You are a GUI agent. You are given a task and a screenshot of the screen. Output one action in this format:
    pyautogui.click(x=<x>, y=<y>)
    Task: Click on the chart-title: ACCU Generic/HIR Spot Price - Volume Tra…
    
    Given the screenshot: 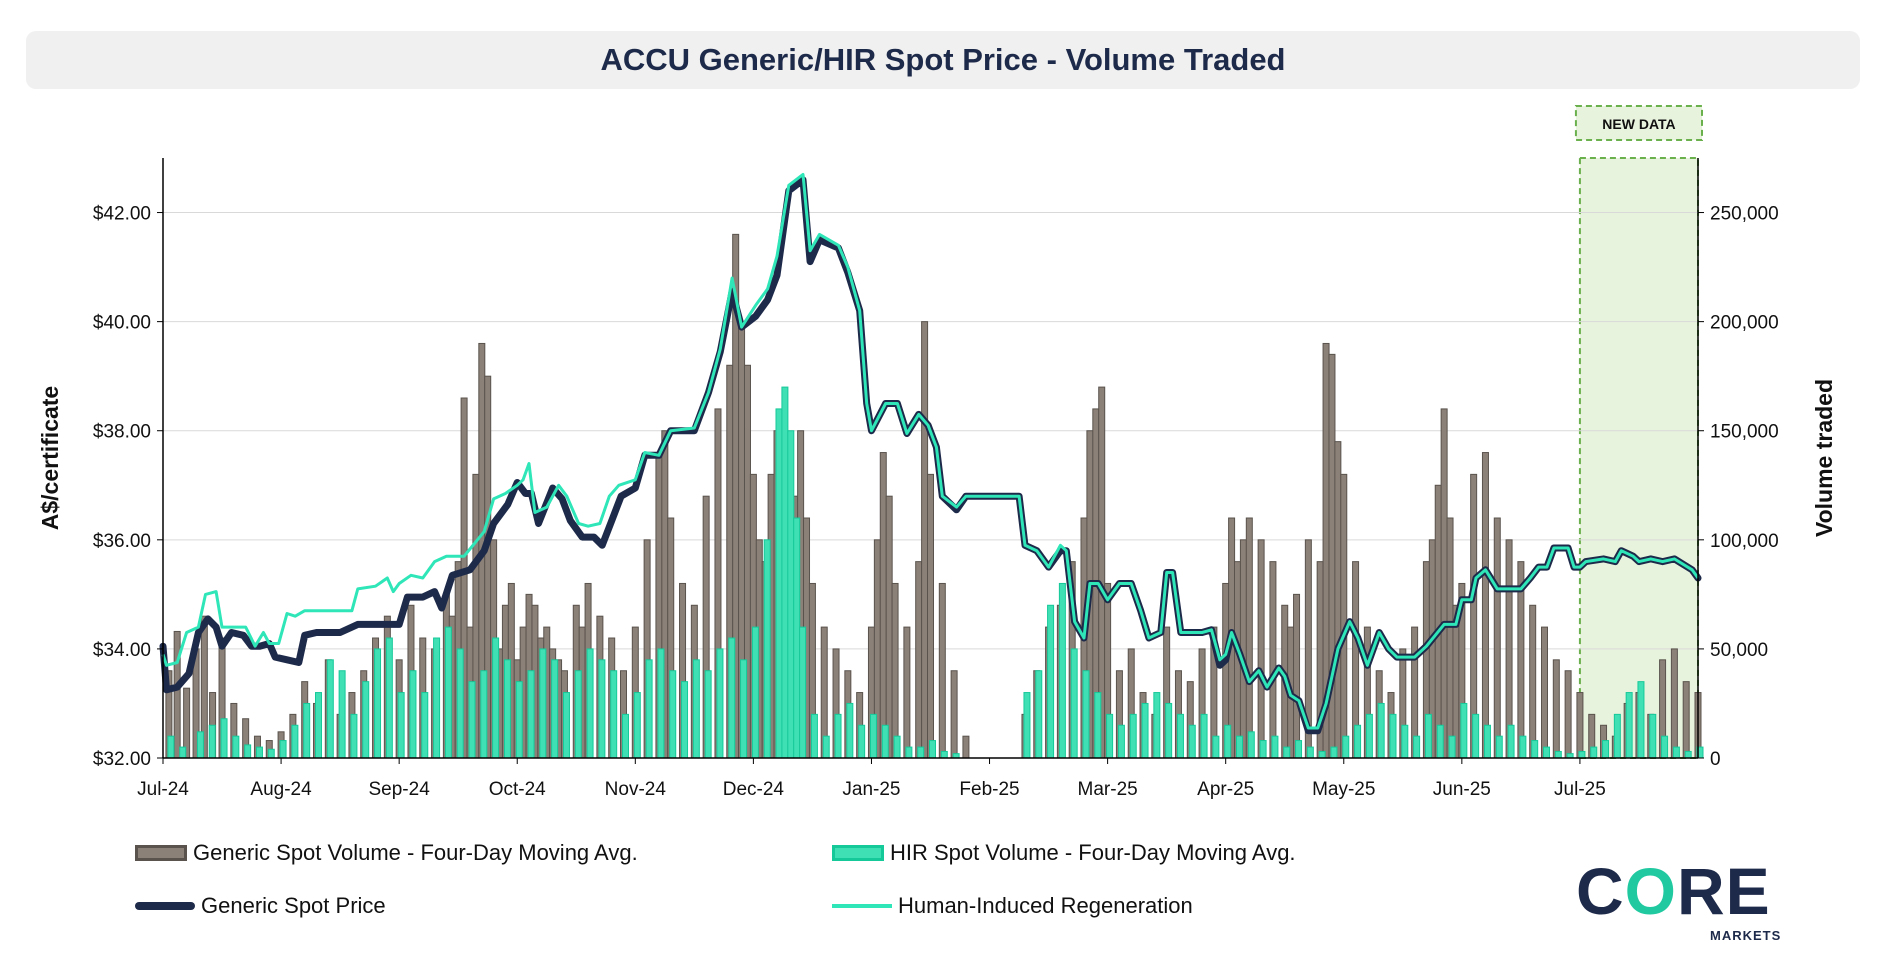 What is the action you would take?
    pyautogui.click(x=943, y=59)
    